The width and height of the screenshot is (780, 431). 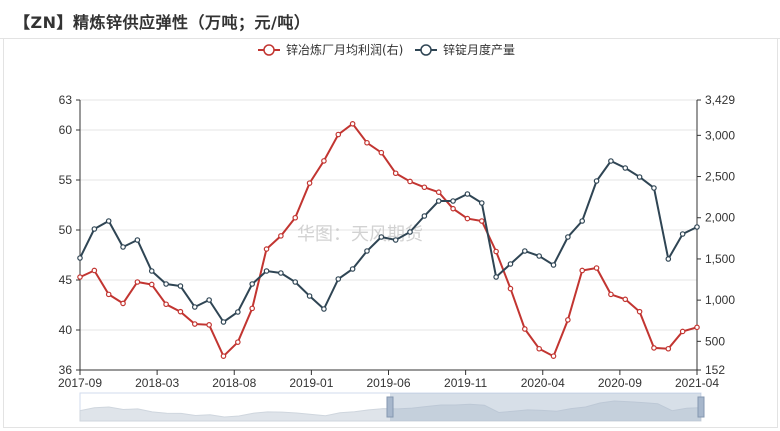 I want to click on right-tick-label: 2,500, so click(x=720, y=177).